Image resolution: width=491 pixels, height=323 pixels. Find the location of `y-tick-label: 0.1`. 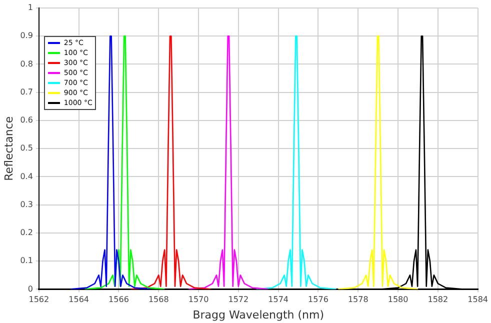

y-tick-label: 0.1 is located at coordinates (26, 261).